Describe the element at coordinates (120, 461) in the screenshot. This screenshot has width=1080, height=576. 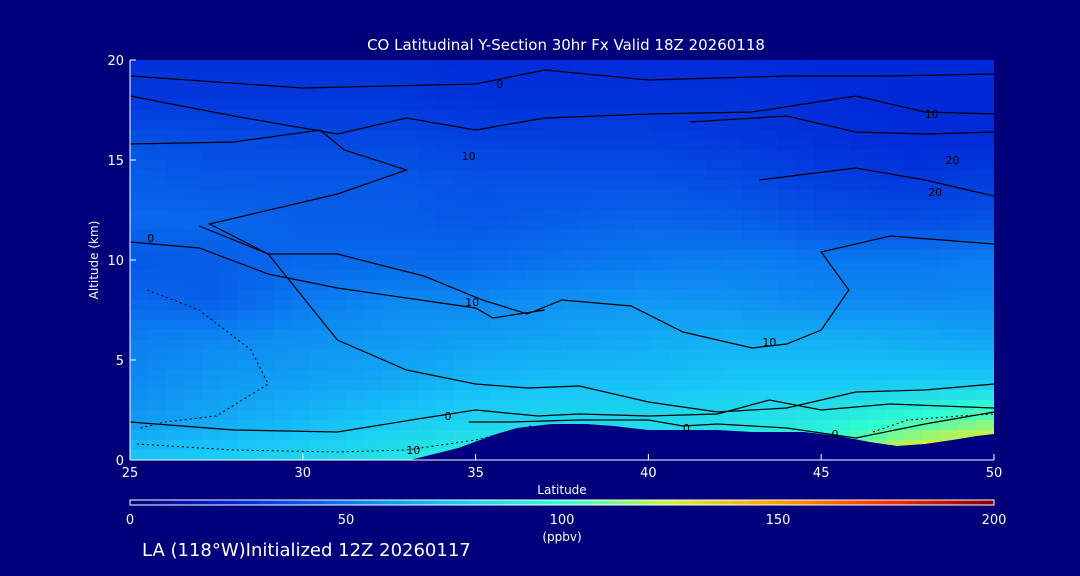
I see `y-tick-label: 0` at that location.